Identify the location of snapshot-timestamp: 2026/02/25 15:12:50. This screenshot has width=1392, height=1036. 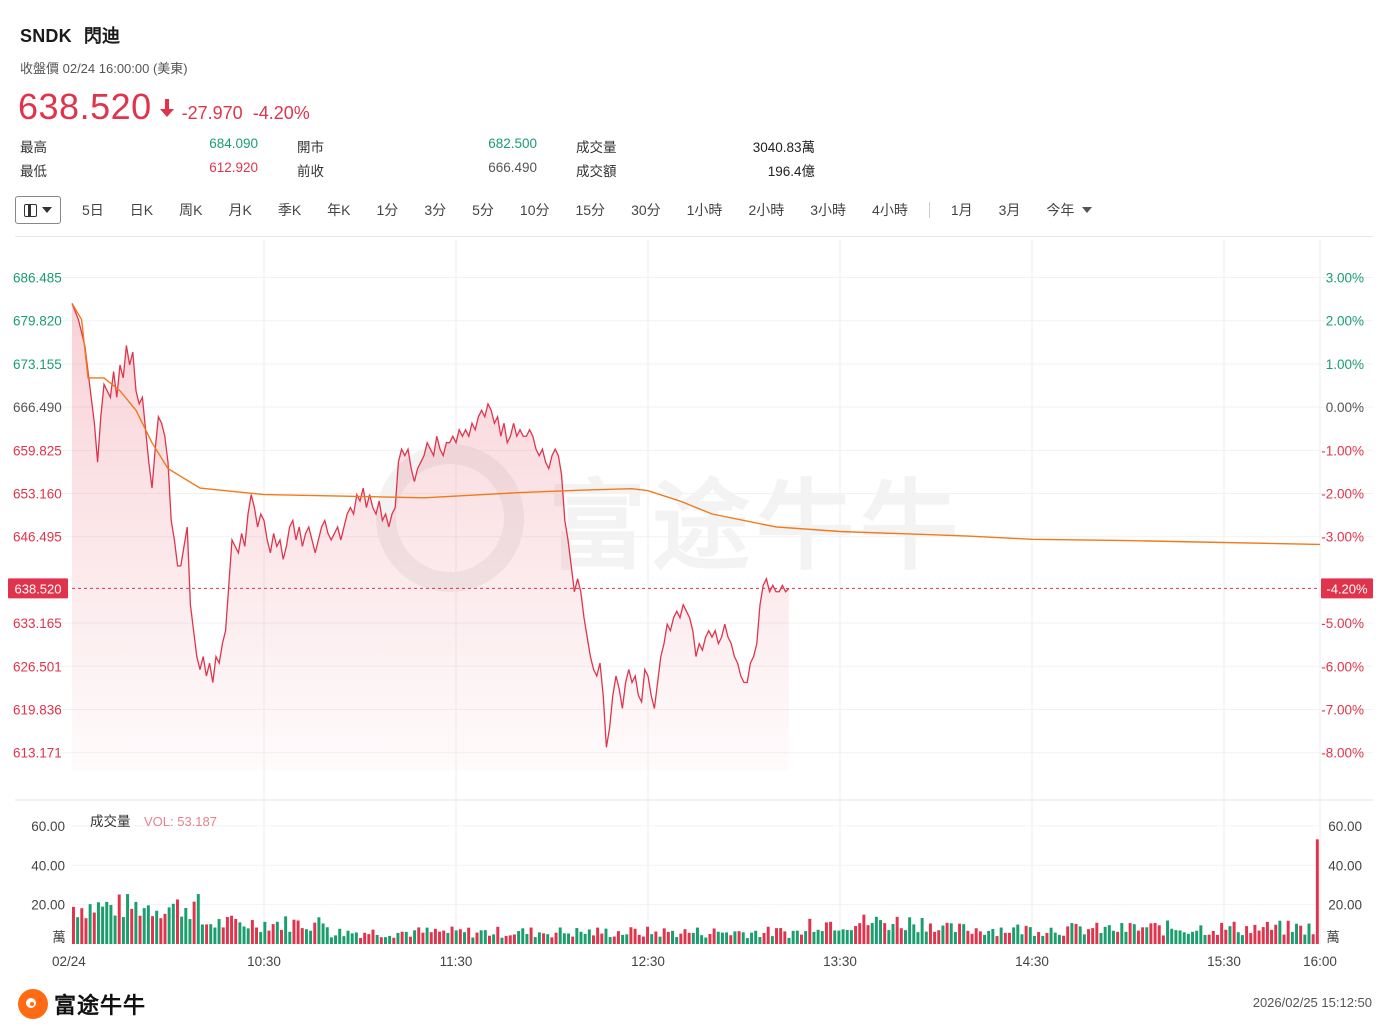
(1312, 1002).